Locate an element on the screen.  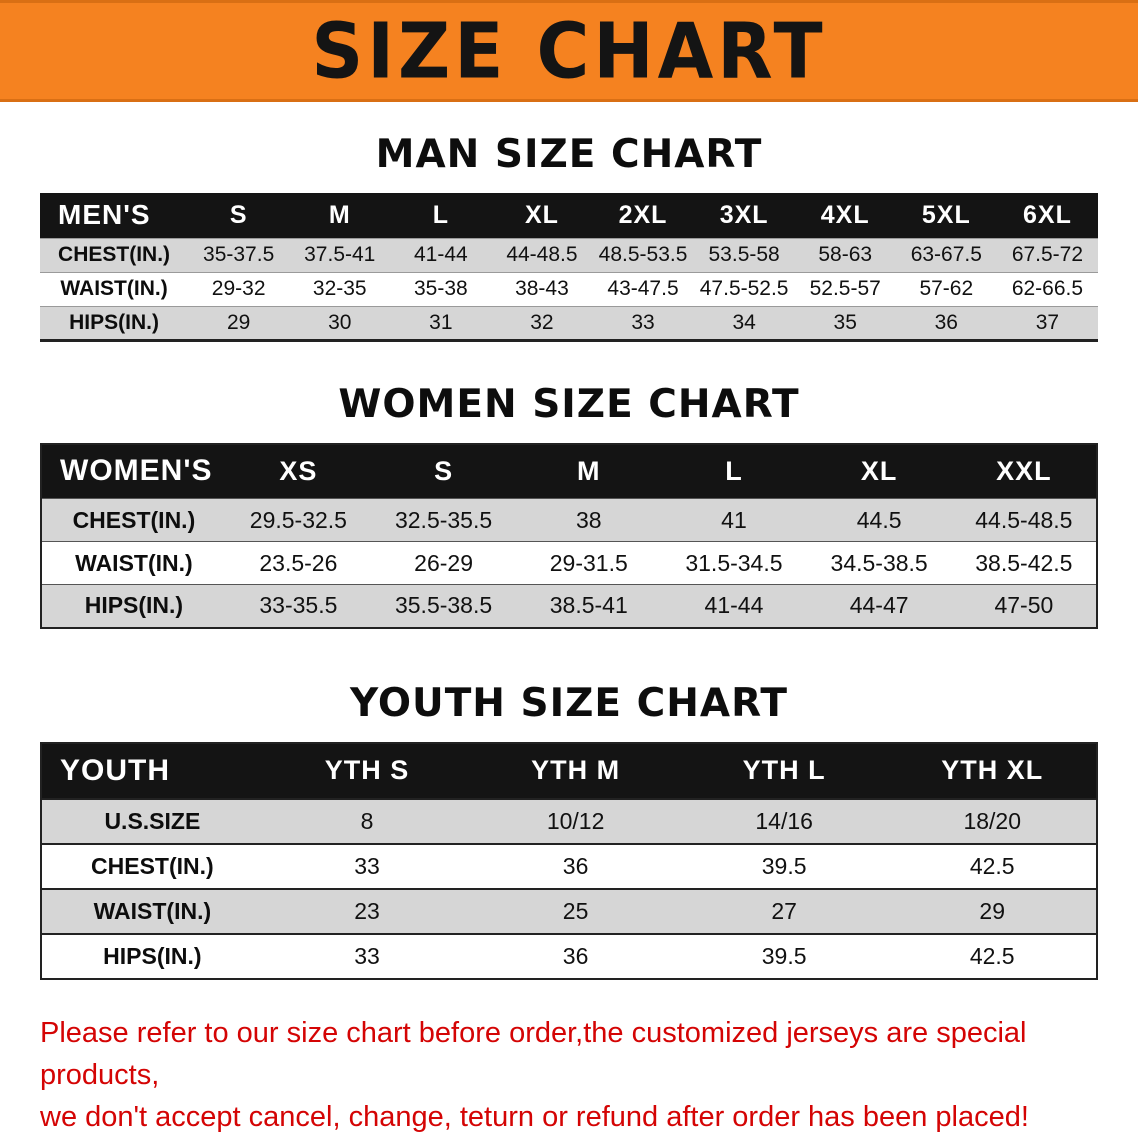
cell: 35-38 is located at coordinates (440, 288).